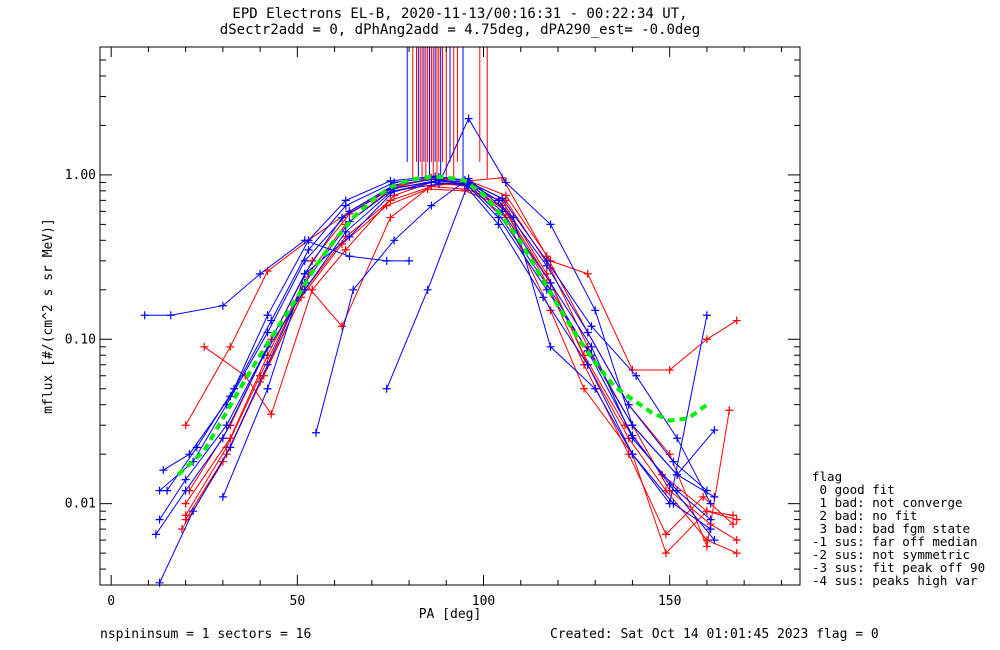 The width and height of the screenshot is (1000, 650). I want to click on legend-item: 1 bad: not converge, so click(887, 502).